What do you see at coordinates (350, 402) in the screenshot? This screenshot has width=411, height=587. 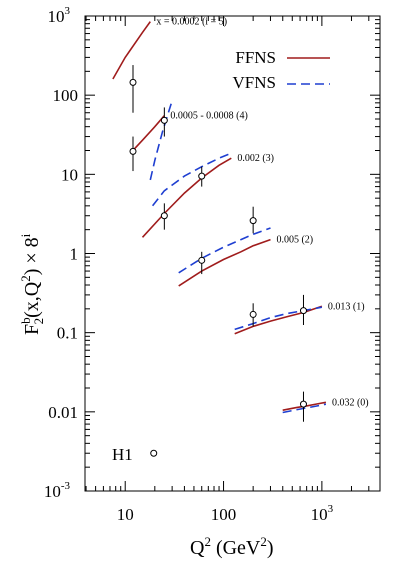 I see `bin-label: 0.032 (0)` at bounding box center [350, 402].